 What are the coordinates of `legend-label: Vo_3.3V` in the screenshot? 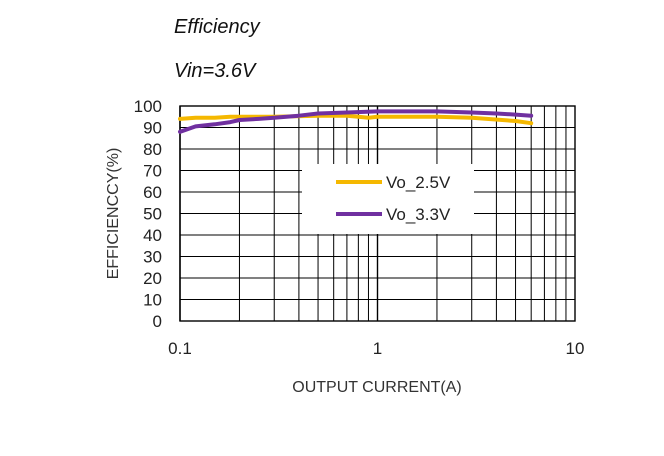 It's located at (418, 214).